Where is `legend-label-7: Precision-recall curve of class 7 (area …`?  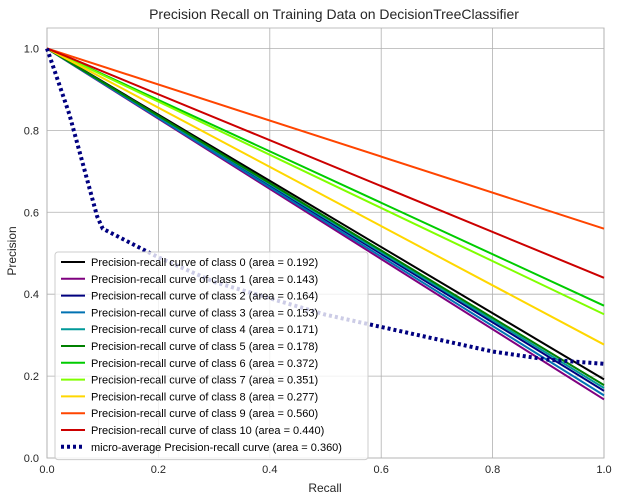
legend-label-7: Precision-recall curve of class 7 (area … is located at coordinates (204, 381).